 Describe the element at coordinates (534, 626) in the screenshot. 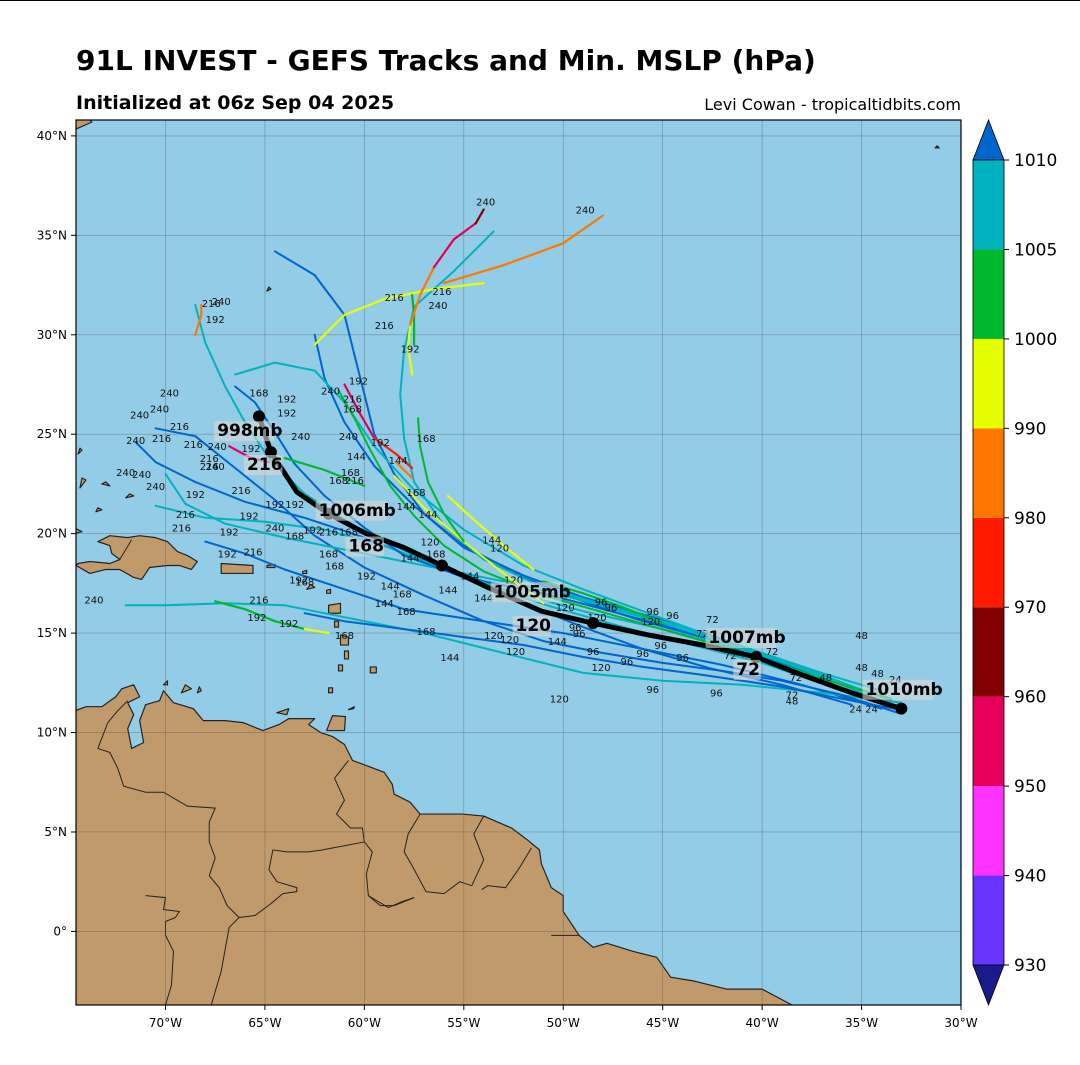

I see `mean-track-label: 120` at that location.